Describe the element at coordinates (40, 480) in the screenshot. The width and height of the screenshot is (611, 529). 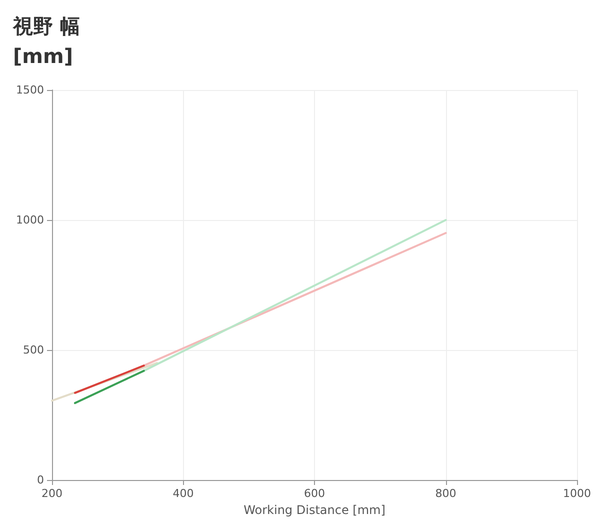
I see `y-tick-label: 0` at that location.